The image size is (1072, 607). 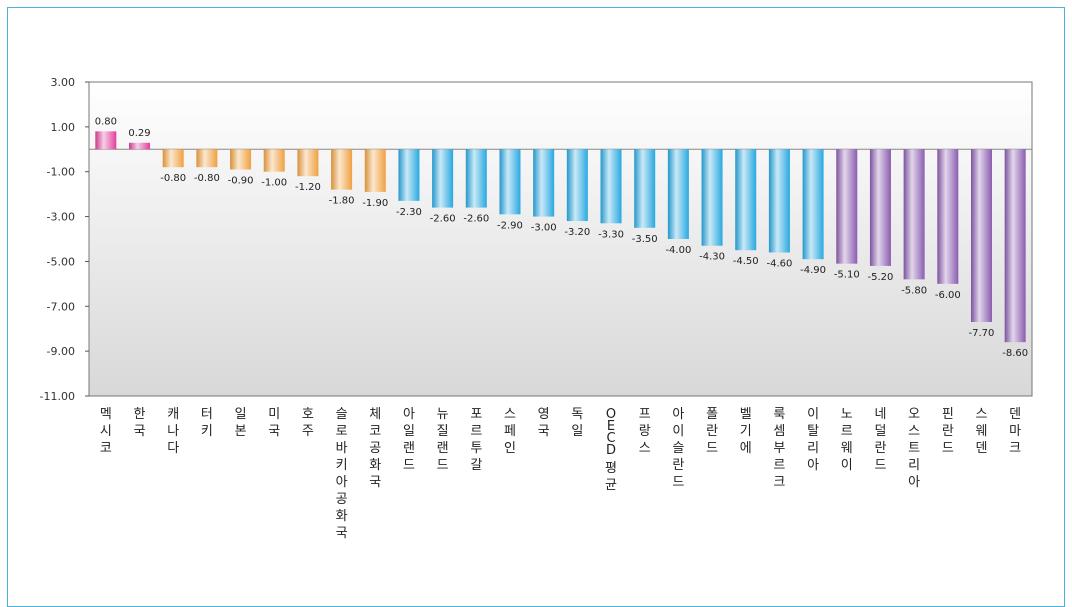 What do you see at coordinates (645, 239) in the screenshot?
I see `data-label: -3.50` at bounding box center [645, 239].